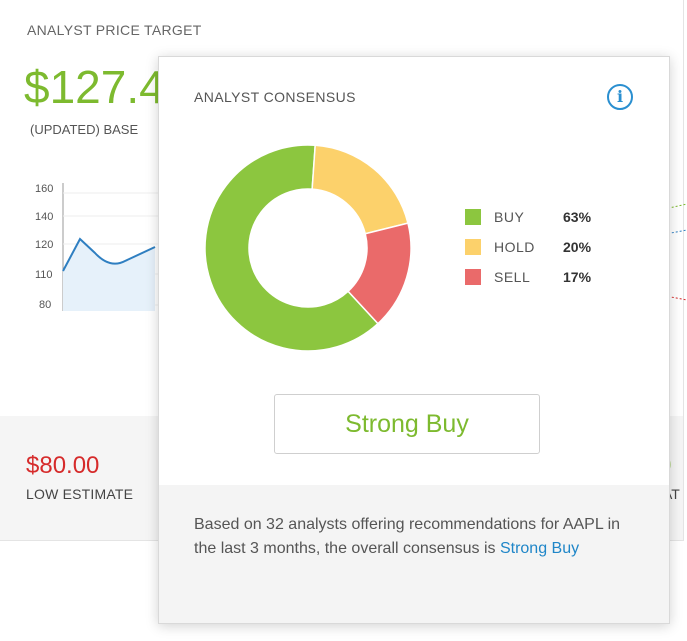 The image size is (687, 641). What do you see at coordinates (44, 275) in the screenshot?
I see `axis-tick: 110` at bounding box center [44, 275].